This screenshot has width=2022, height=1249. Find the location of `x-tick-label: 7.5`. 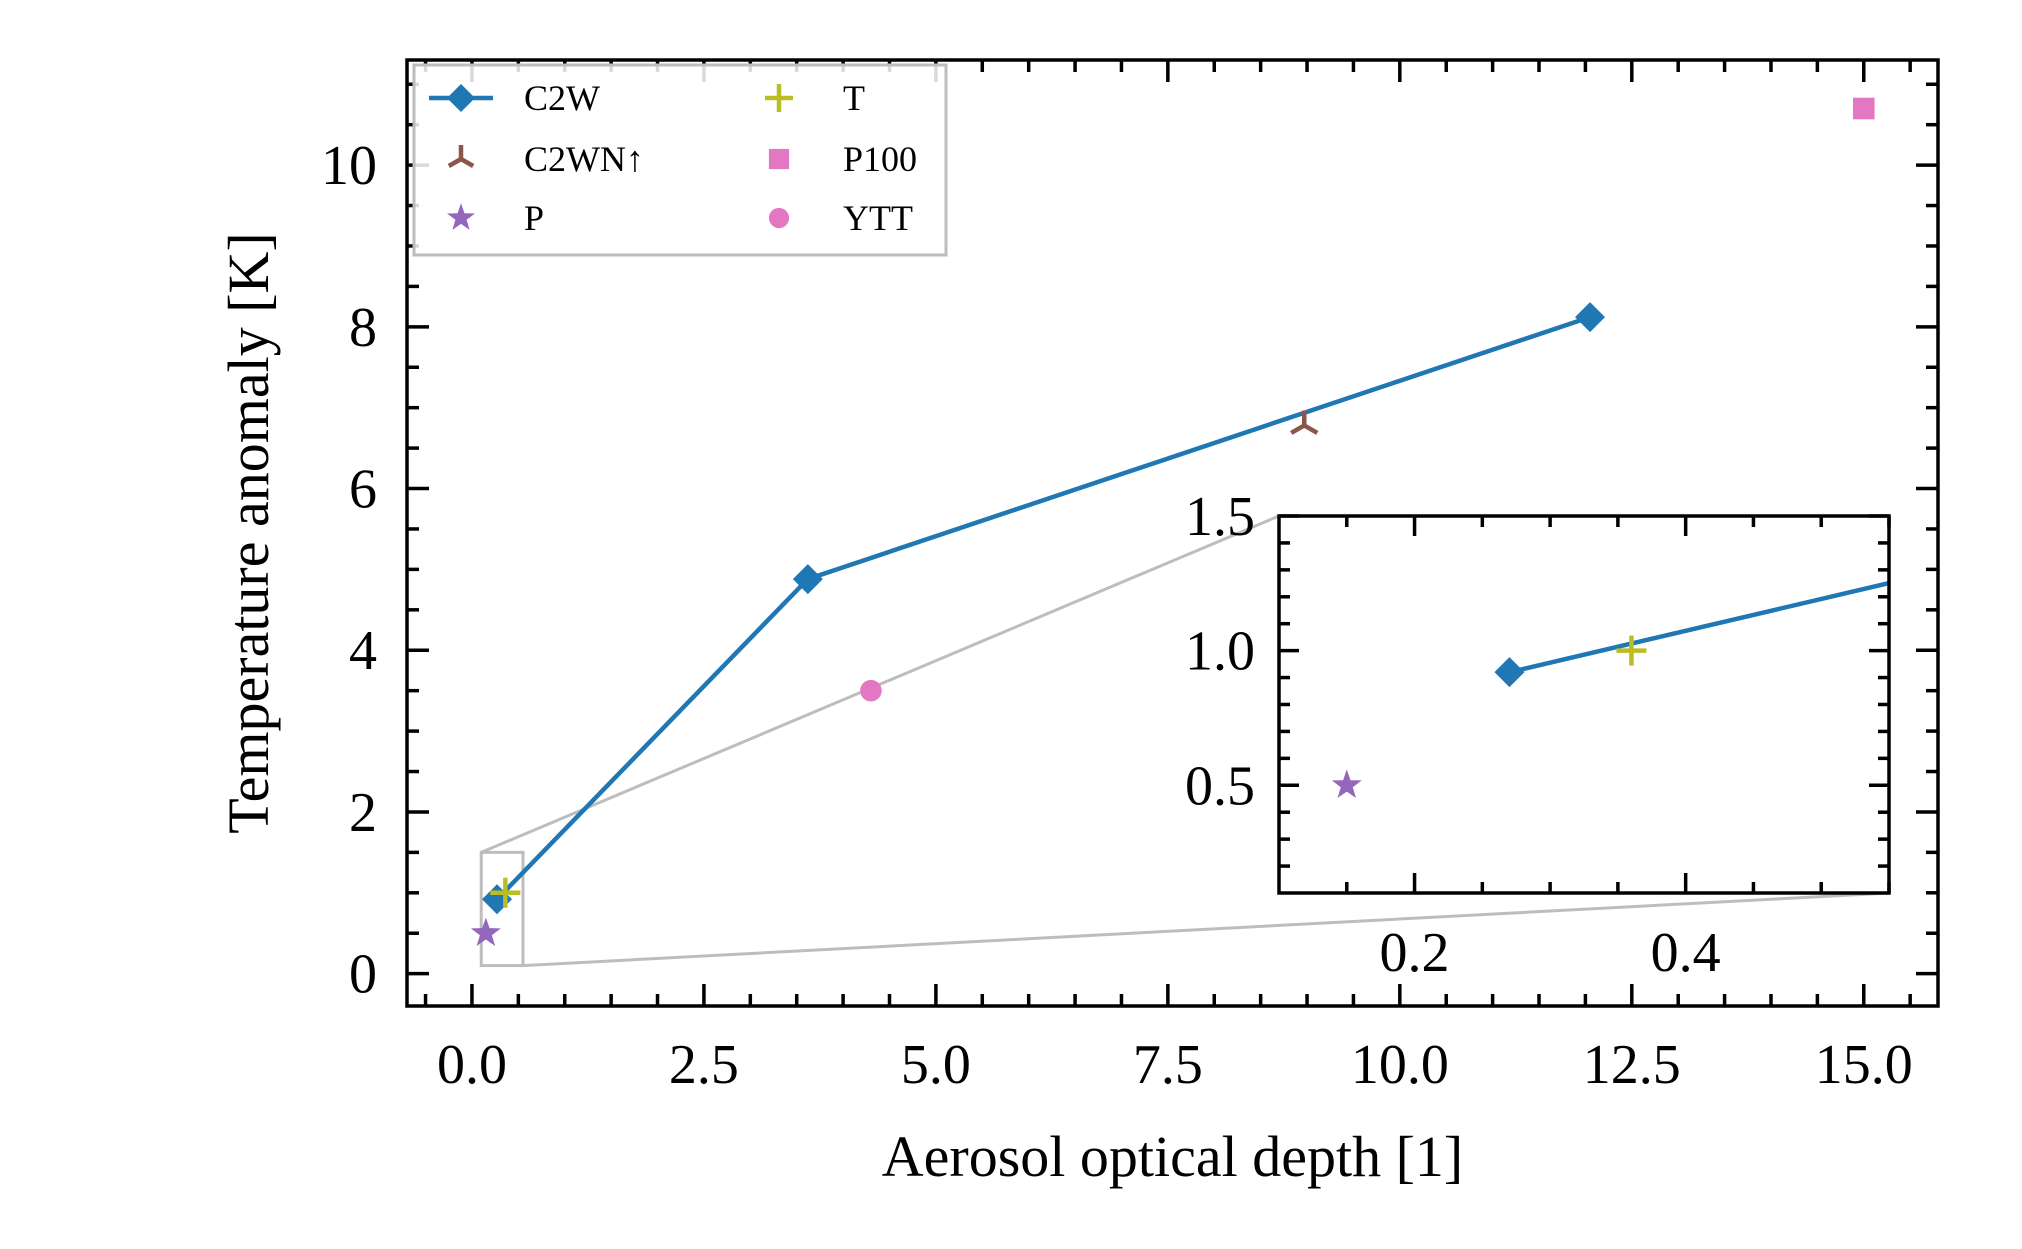

x-tick-label: 7.5 is located at coordinates (1168, 1065).